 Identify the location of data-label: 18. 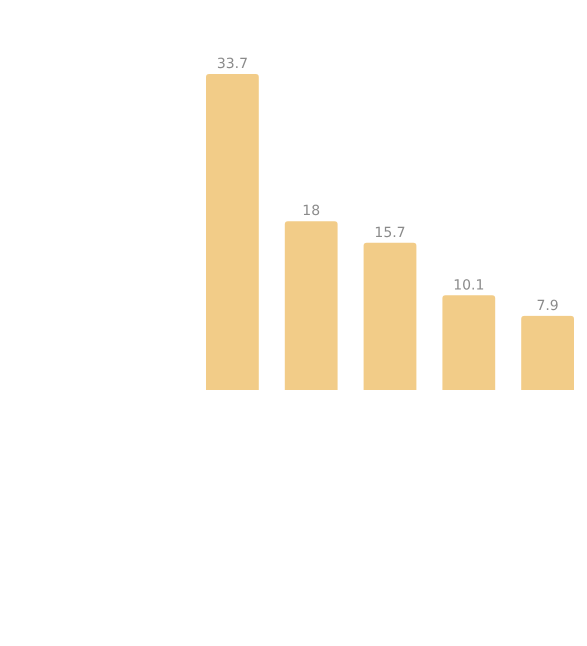
(311, 211).